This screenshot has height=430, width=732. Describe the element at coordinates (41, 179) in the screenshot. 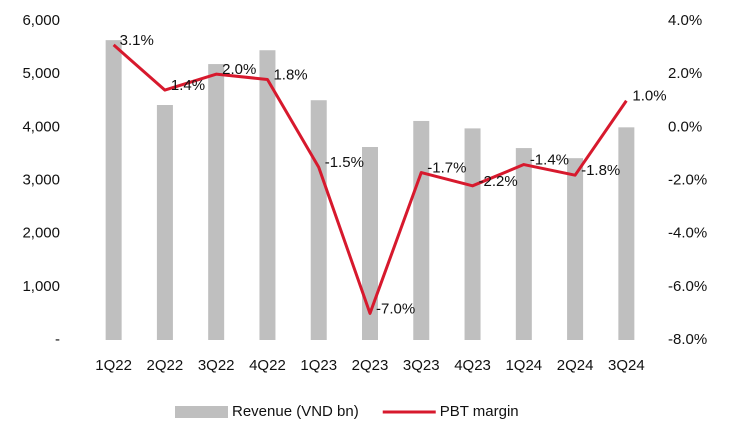

I see `y-tick-label: 3,000` at that location.